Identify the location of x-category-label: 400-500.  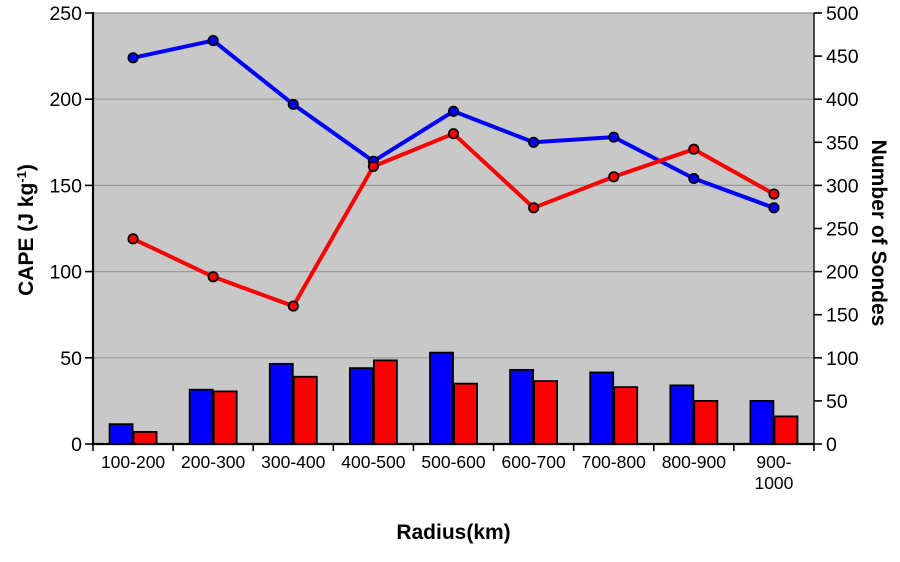
(373, 462).